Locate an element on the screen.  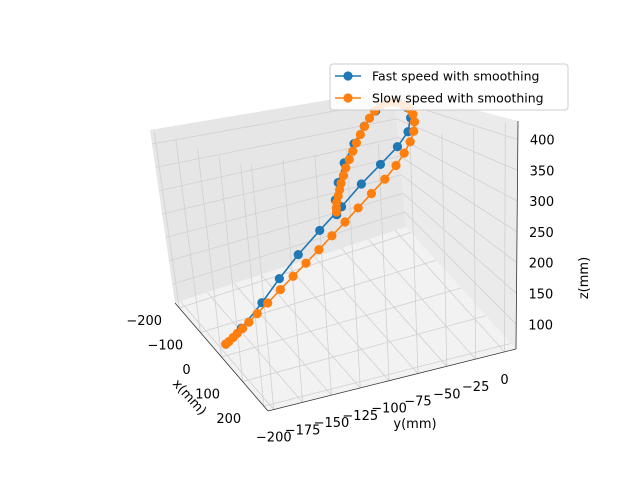
legend-item-slow: Slow speed with smoothing is located at coordinates (439, 98).